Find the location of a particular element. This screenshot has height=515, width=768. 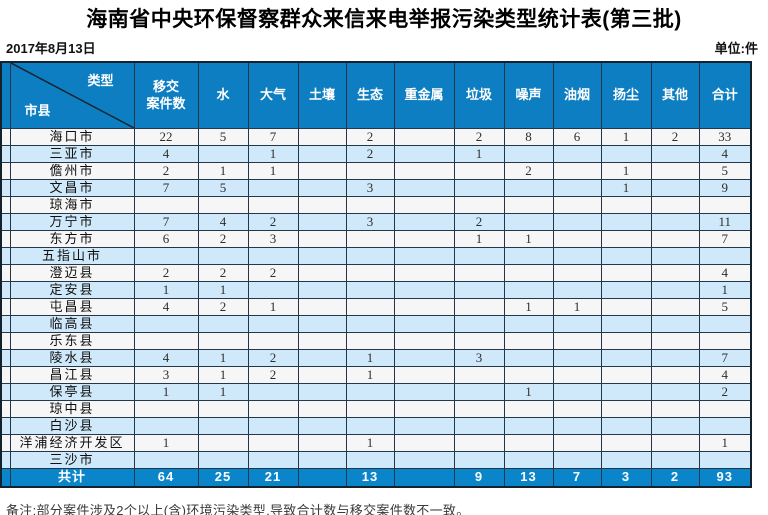

meta-row: 2017年8月13日 单位:件 is located at coordinates (382, 47).